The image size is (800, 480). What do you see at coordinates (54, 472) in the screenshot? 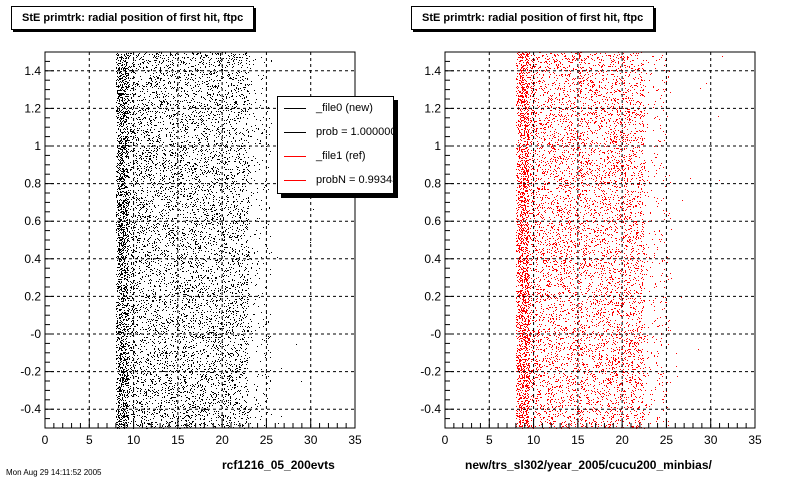
I see `timestamp-footer: Mon Aug 29 14:11:52 2005` at bounding box center [54, 472].